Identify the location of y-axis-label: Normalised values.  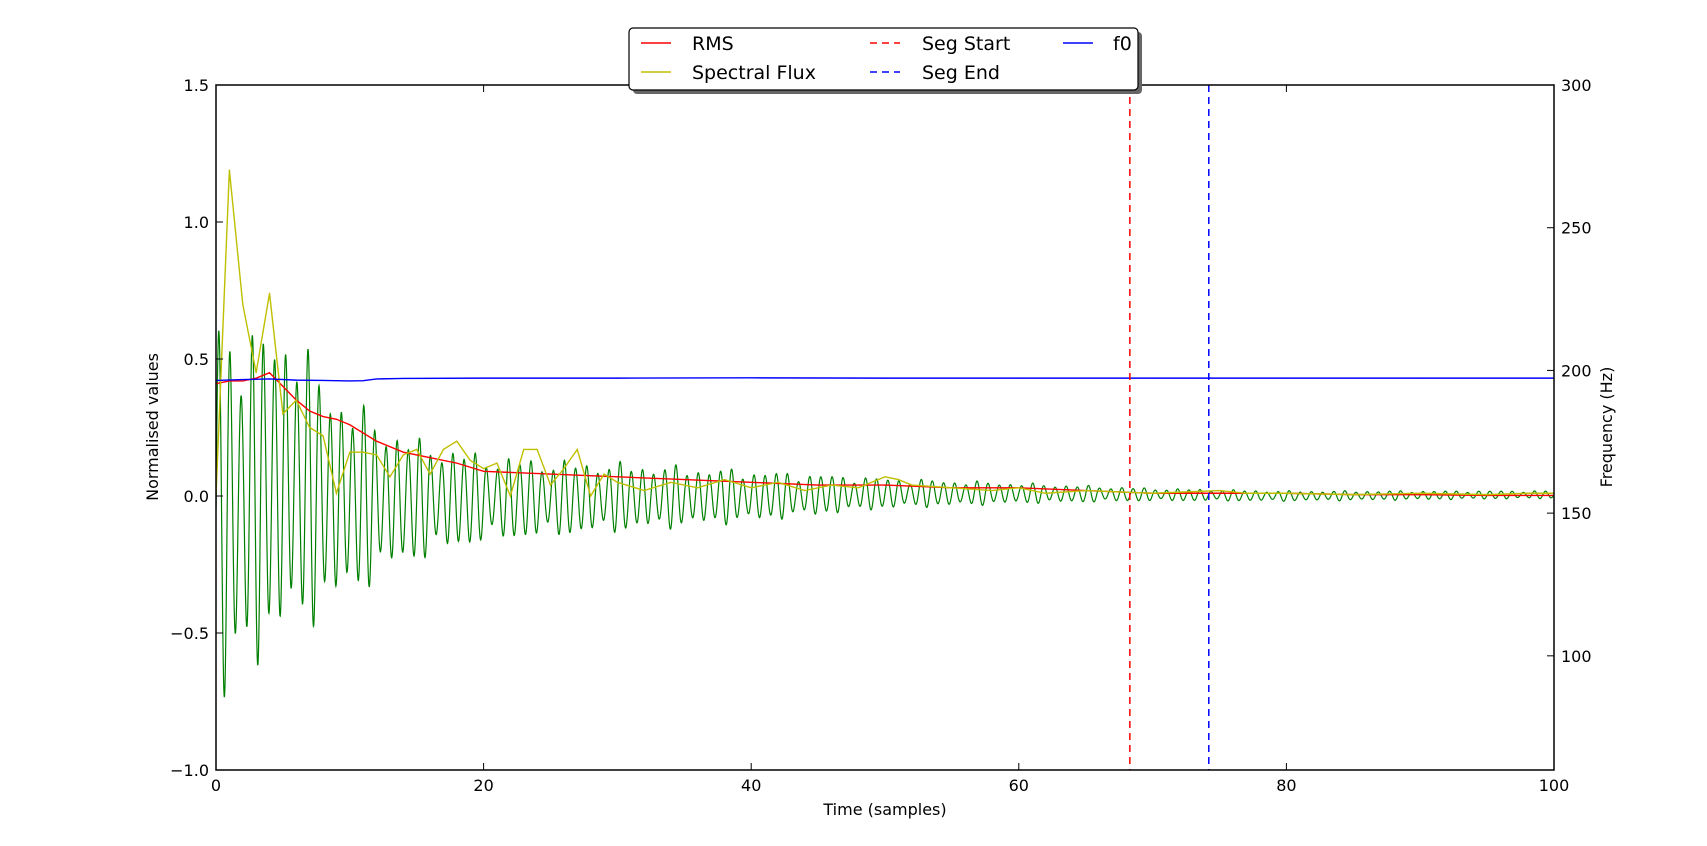
(152, 427).